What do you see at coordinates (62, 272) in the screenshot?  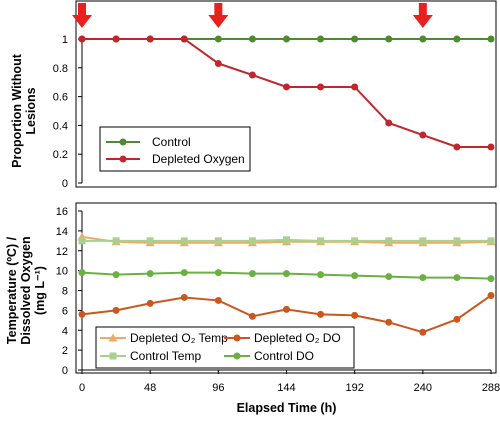 I see `y-tick-label: 10` at bounding box center [62, 272].